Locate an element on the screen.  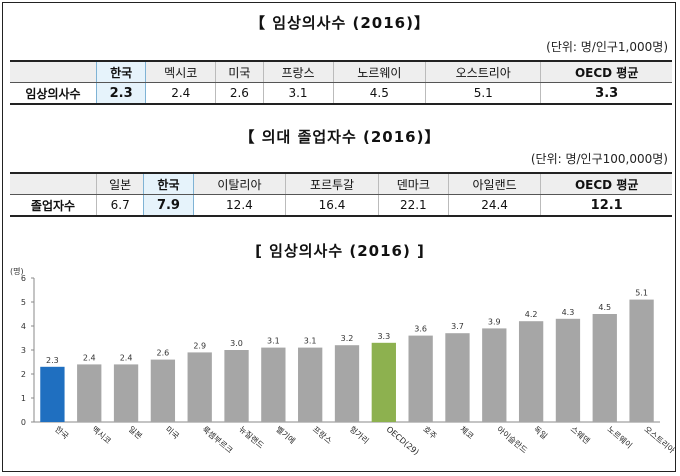
y-tick-label: 4 is located at coordinates (23, 326).